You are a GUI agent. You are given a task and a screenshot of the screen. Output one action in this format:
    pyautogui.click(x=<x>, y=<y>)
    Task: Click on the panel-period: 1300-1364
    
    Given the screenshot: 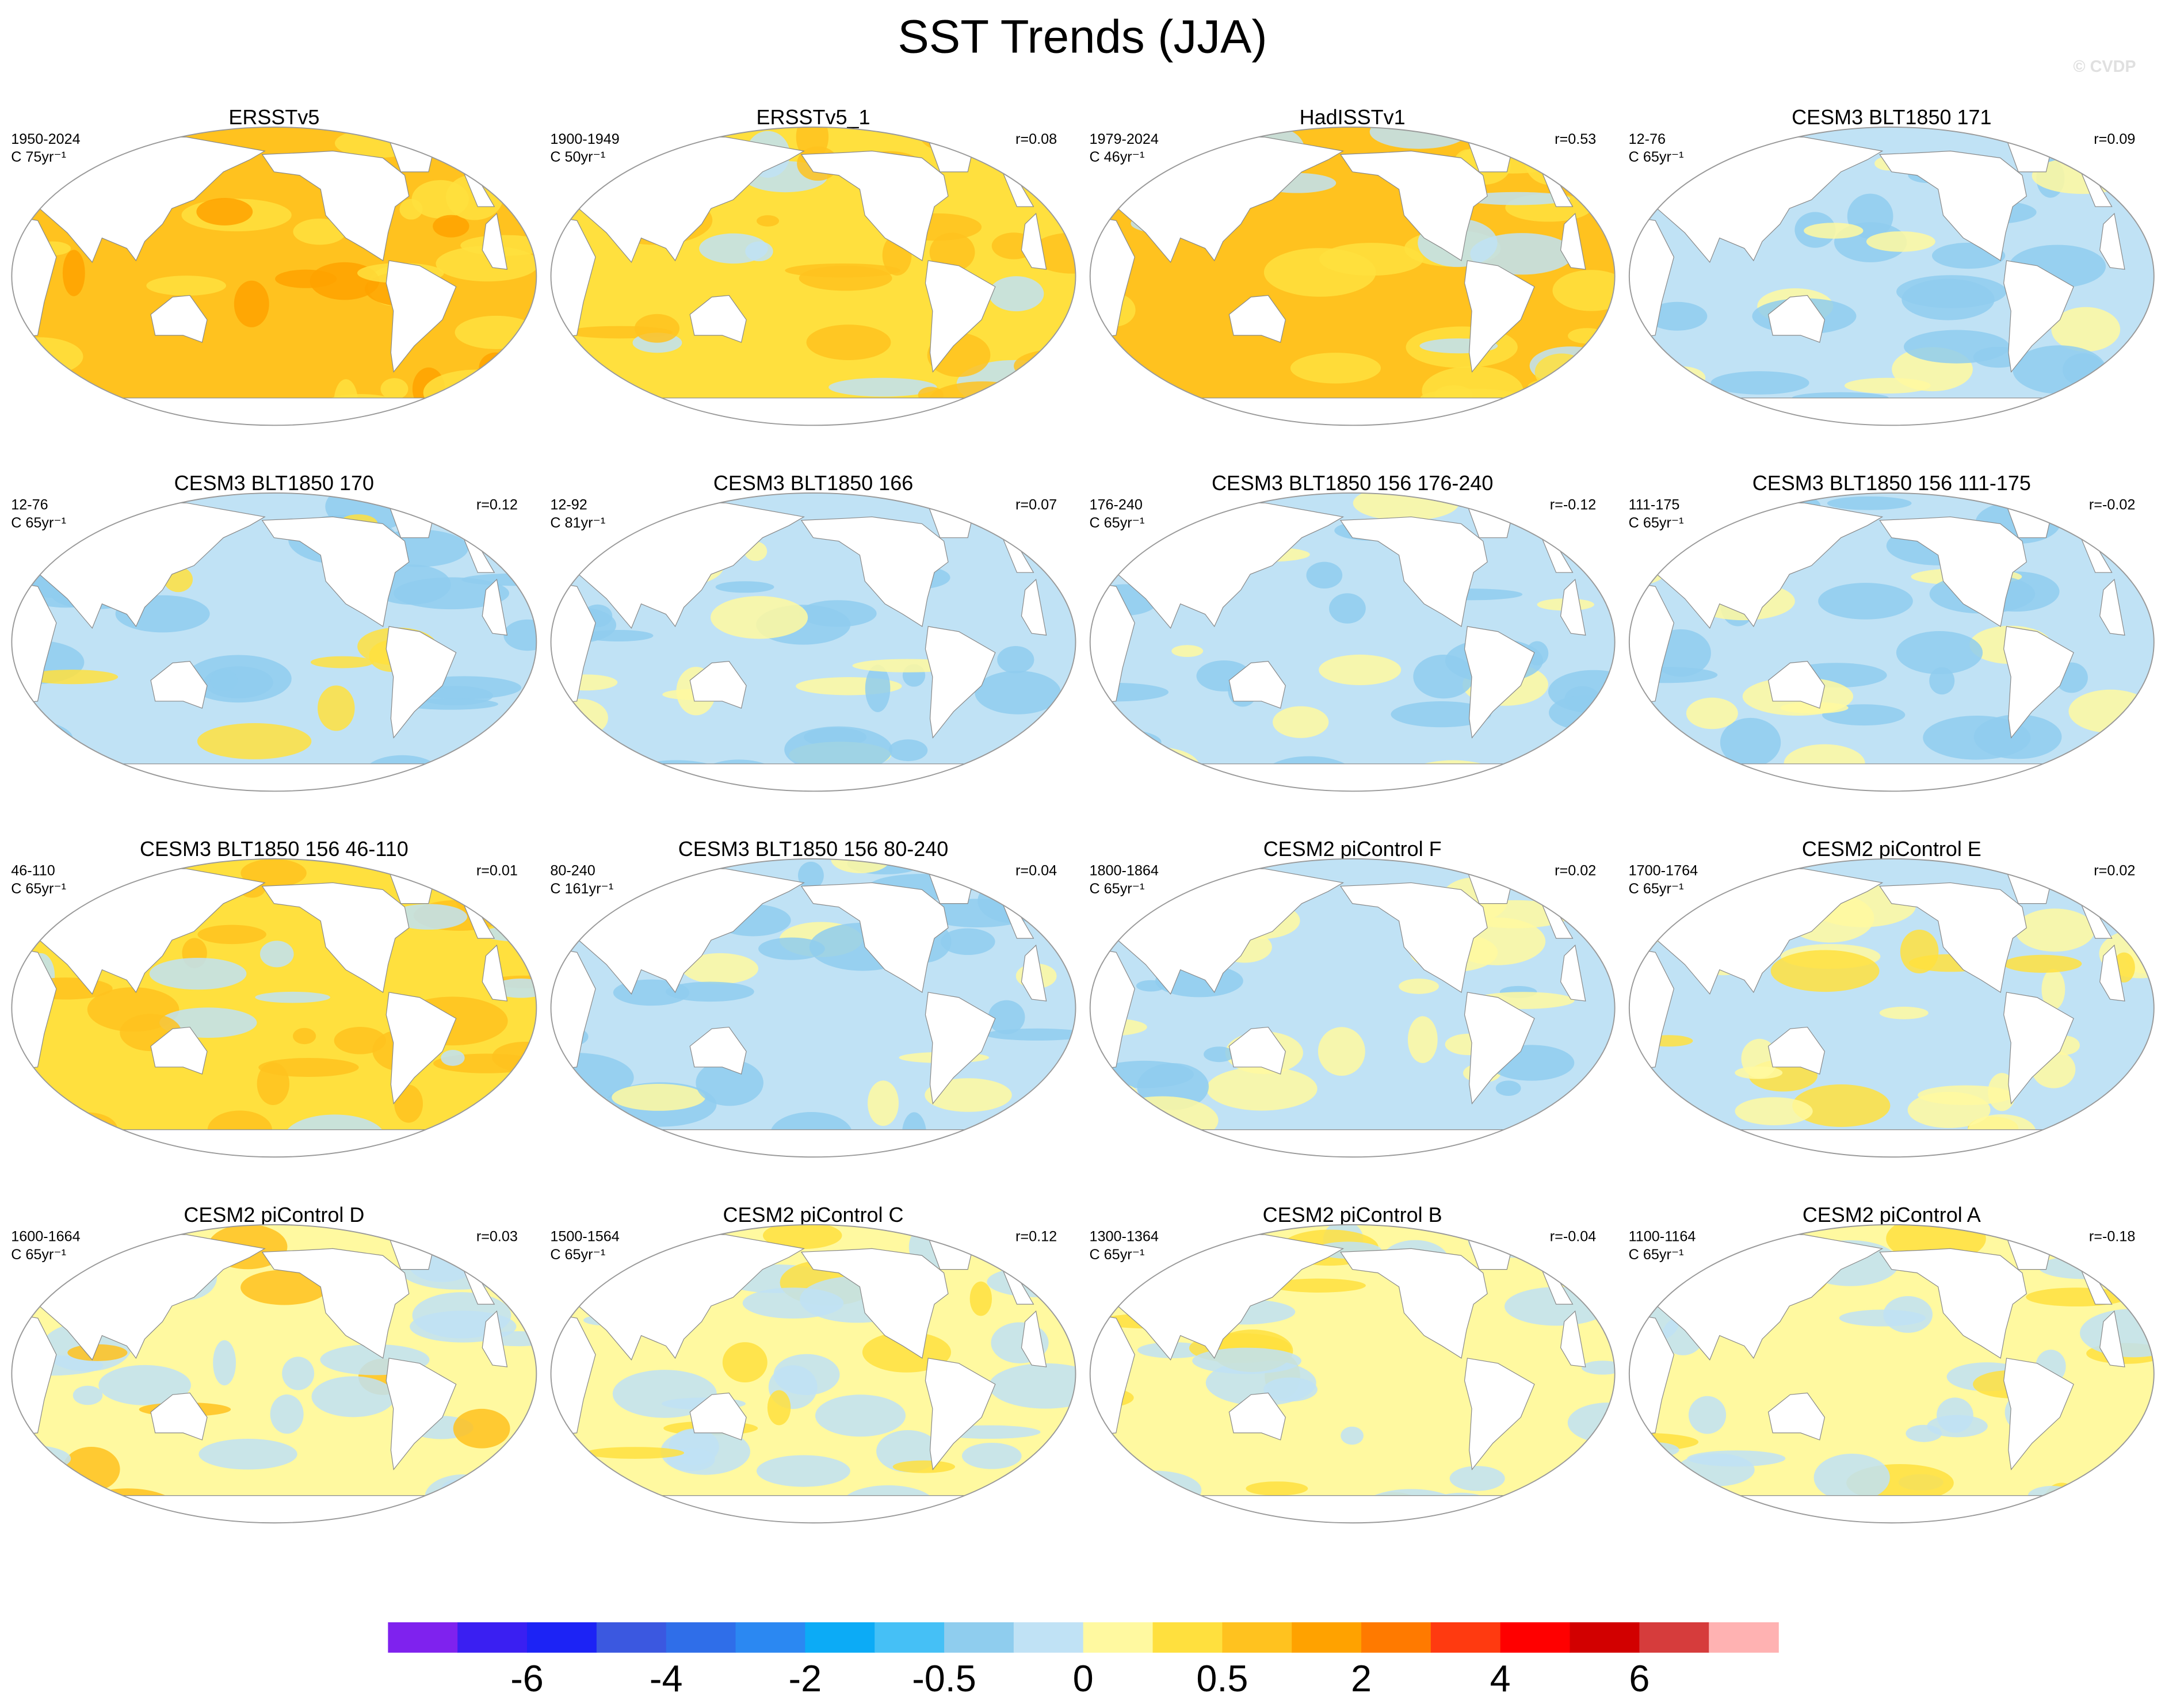 What is the action you would take?
    pyautogui.click(x=1123, y=1237)
    